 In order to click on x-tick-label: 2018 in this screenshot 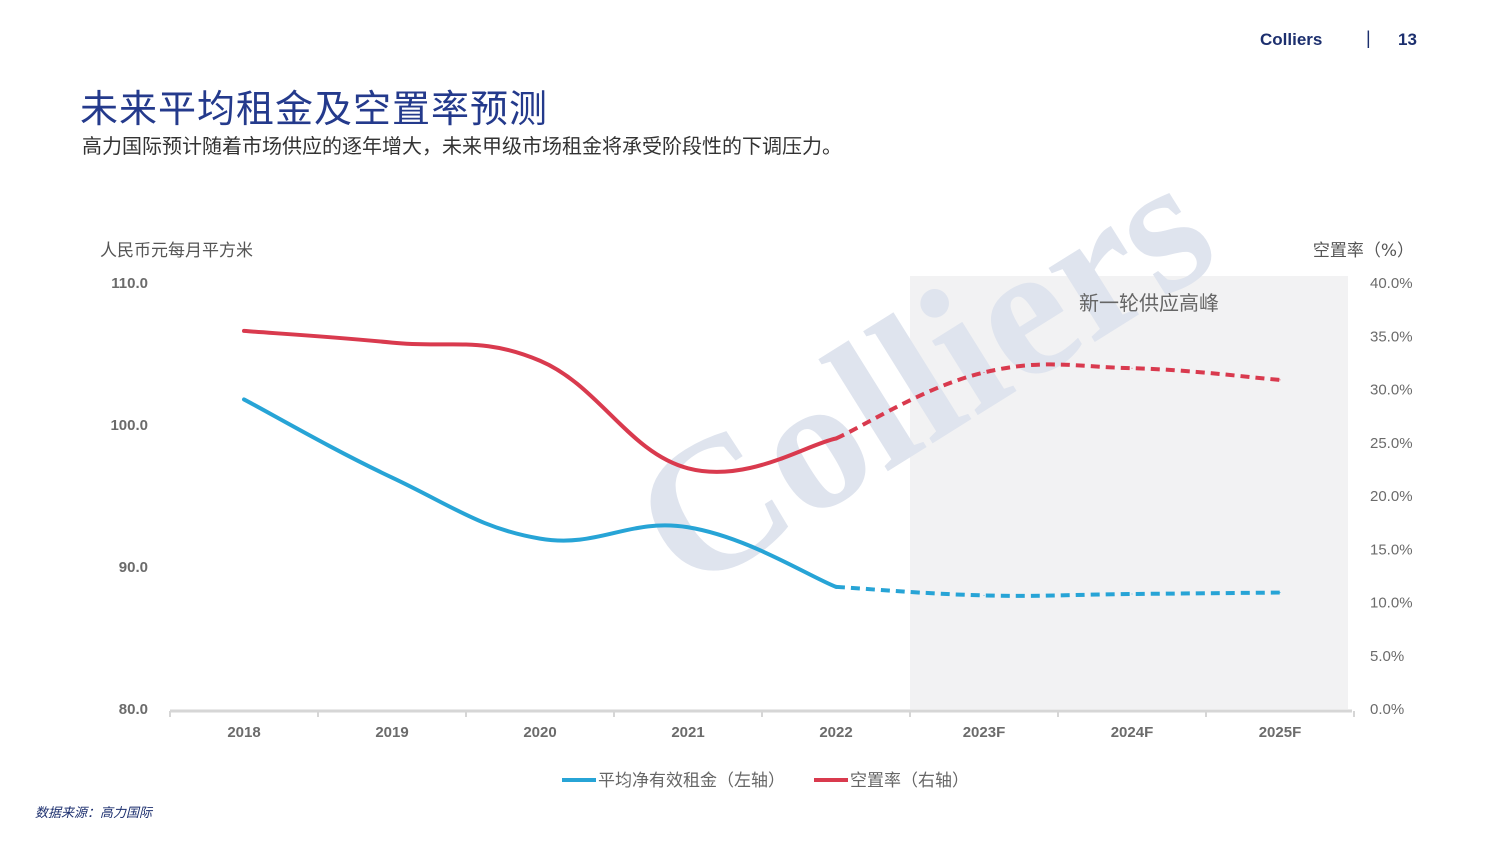, I will do `click(243, 732)`.